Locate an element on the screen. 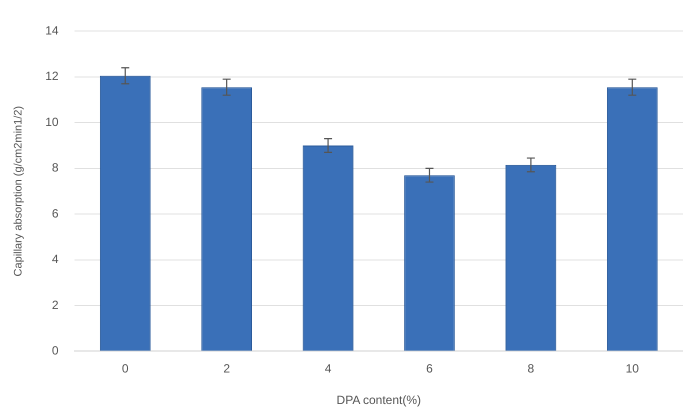 The width and height of the screenshot is (691, 420). x-axis-title: DPA content(%) is located at coordinates (379, 400).